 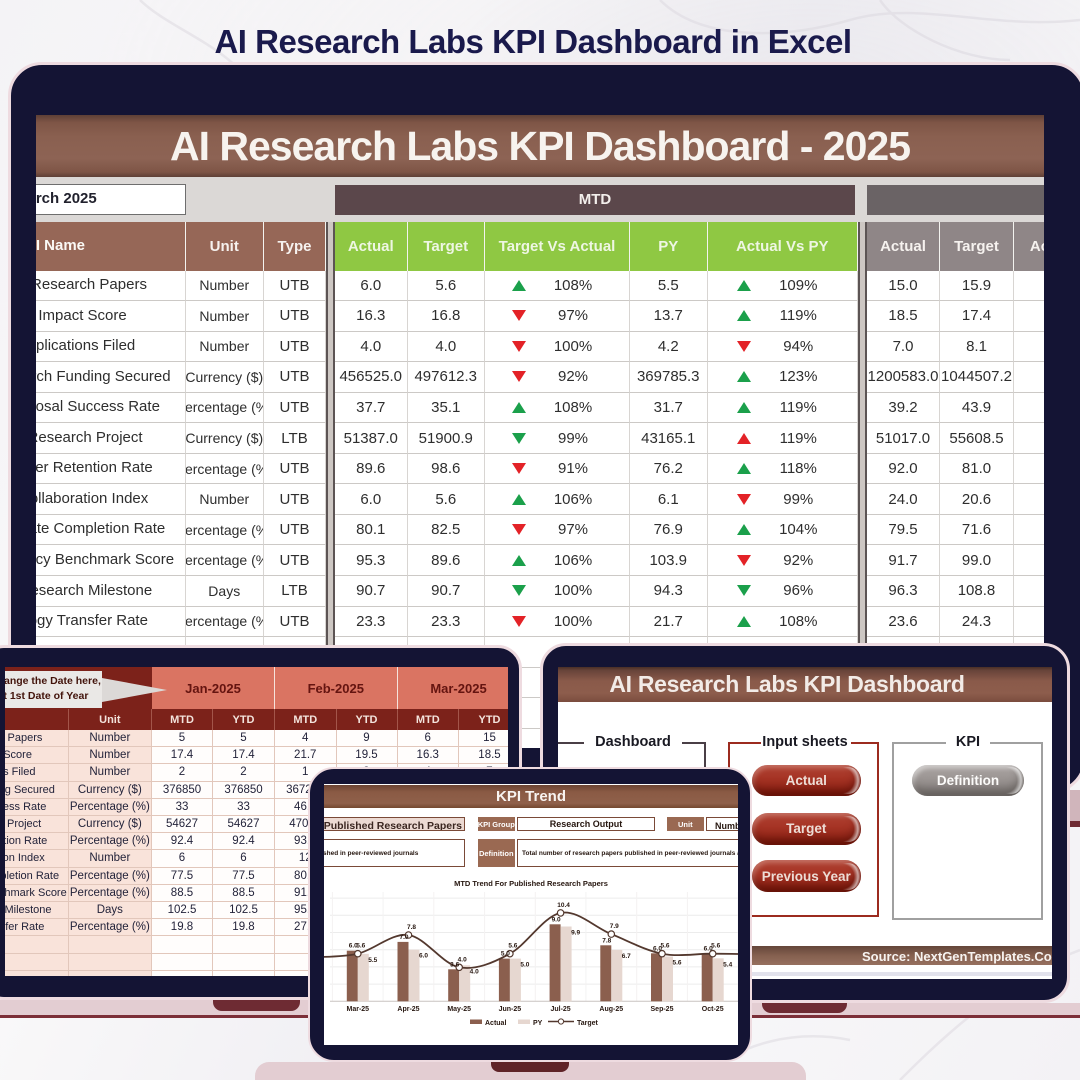 What do you see at coordinates (495, 1023) in the screenshot?
I see `svg-text: Actual` at bounding box center [495, 1023].